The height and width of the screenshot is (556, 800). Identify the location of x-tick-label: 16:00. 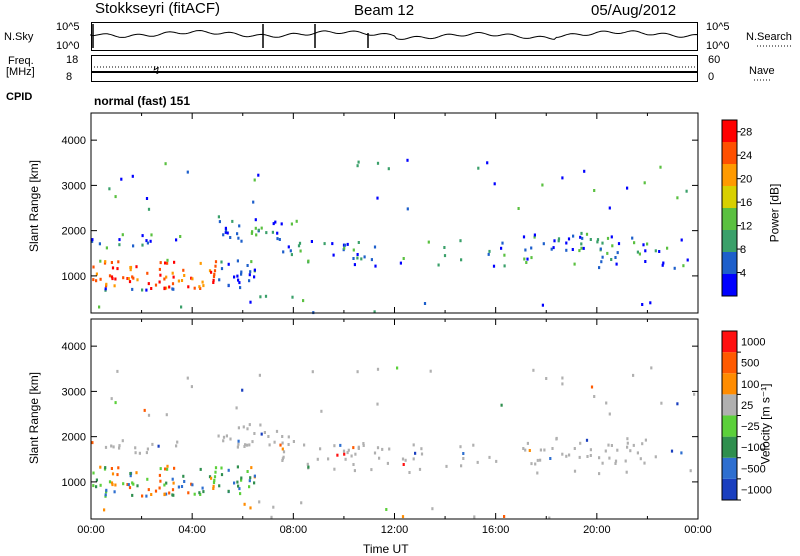
(496, 530).